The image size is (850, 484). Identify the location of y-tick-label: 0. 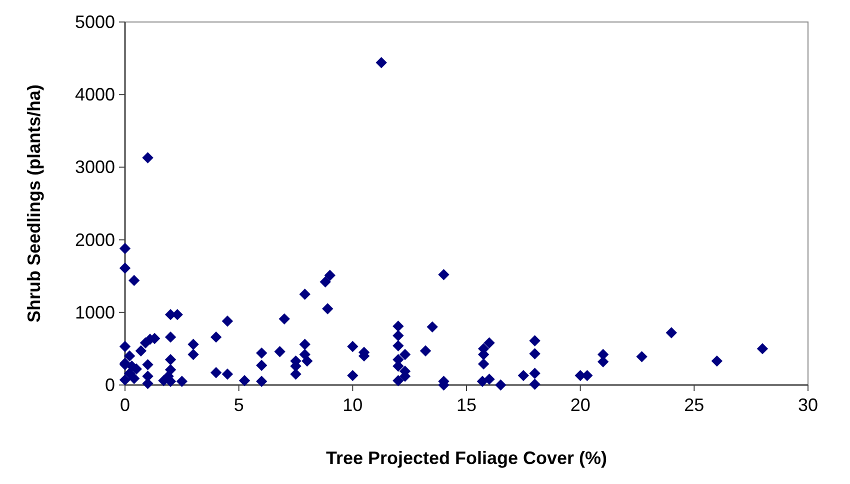
(109, 385).